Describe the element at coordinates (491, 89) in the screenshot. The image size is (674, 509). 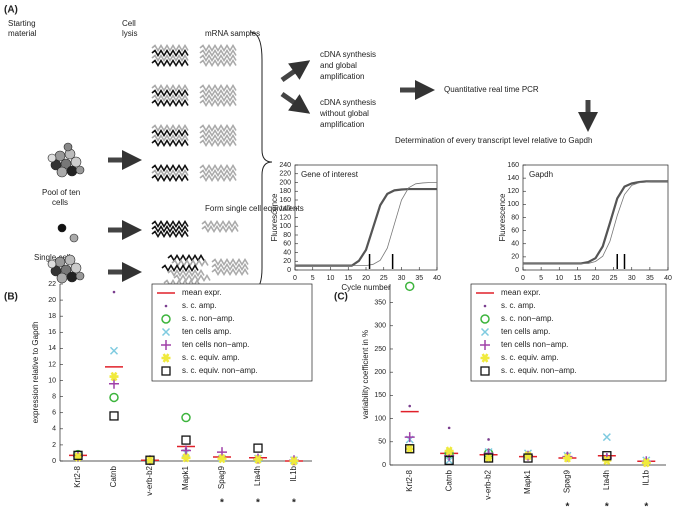
I see `label: Quantitative real time PCR` at that location.